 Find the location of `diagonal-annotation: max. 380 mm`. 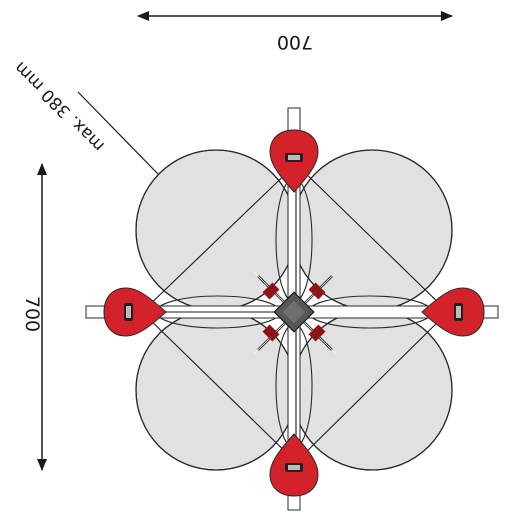

diagonal-annotation: max. 380 mm is located at coordinates (85, 116).